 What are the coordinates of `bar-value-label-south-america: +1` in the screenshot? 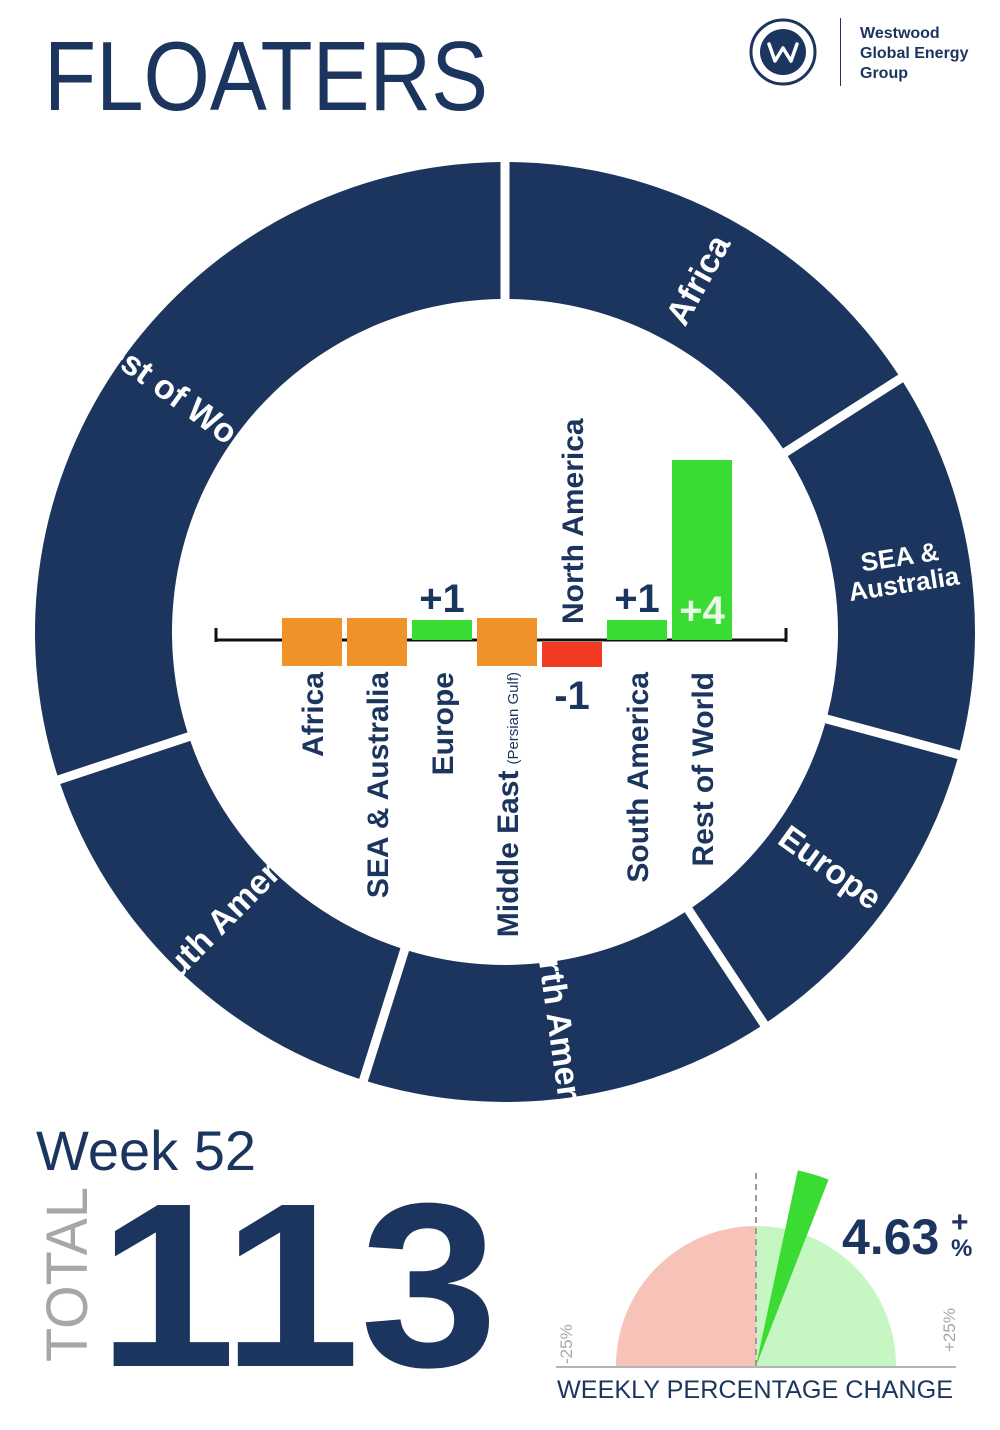 It's located at (637, 599).